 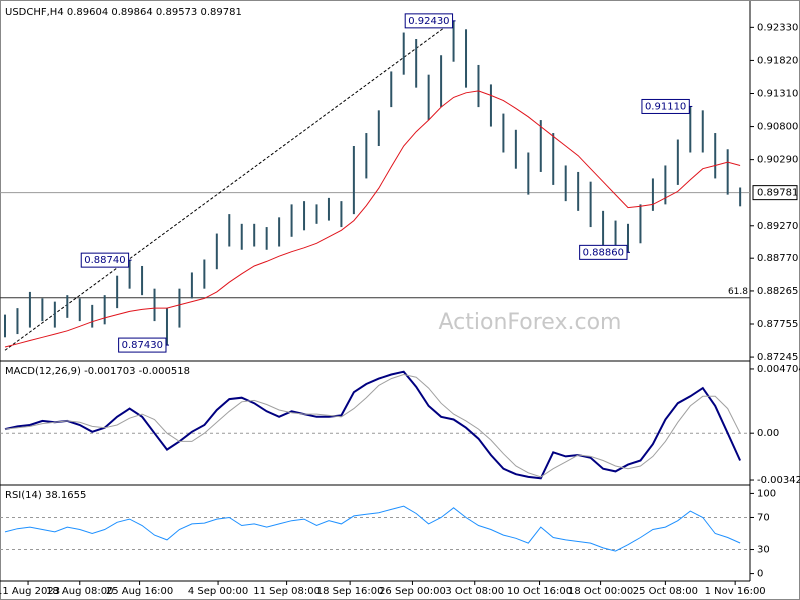 What do you see at coordinates (738, 292) in the screenshot?
I see `fib-label: 61.8` at bounding box center [738, 292].